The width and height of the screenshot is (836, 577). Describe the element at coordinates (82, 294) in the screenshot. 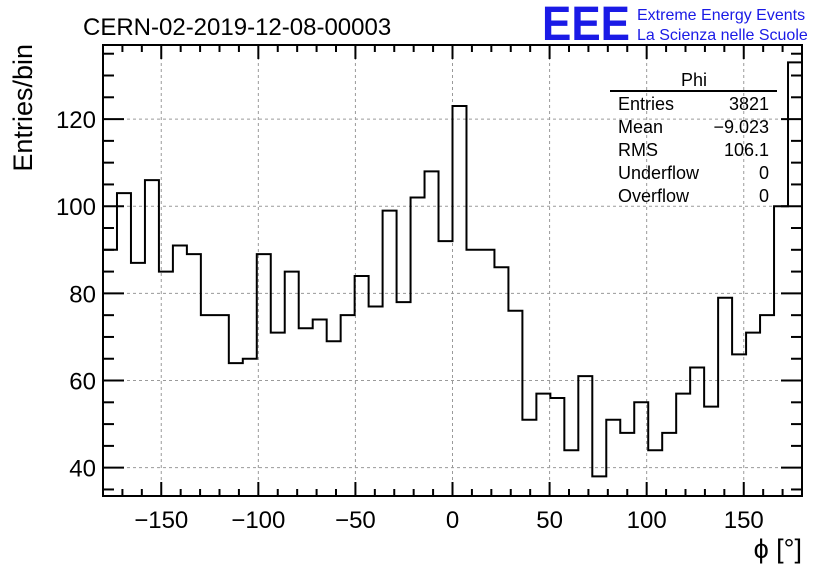

I see `y-tick-label: 80` at that location.